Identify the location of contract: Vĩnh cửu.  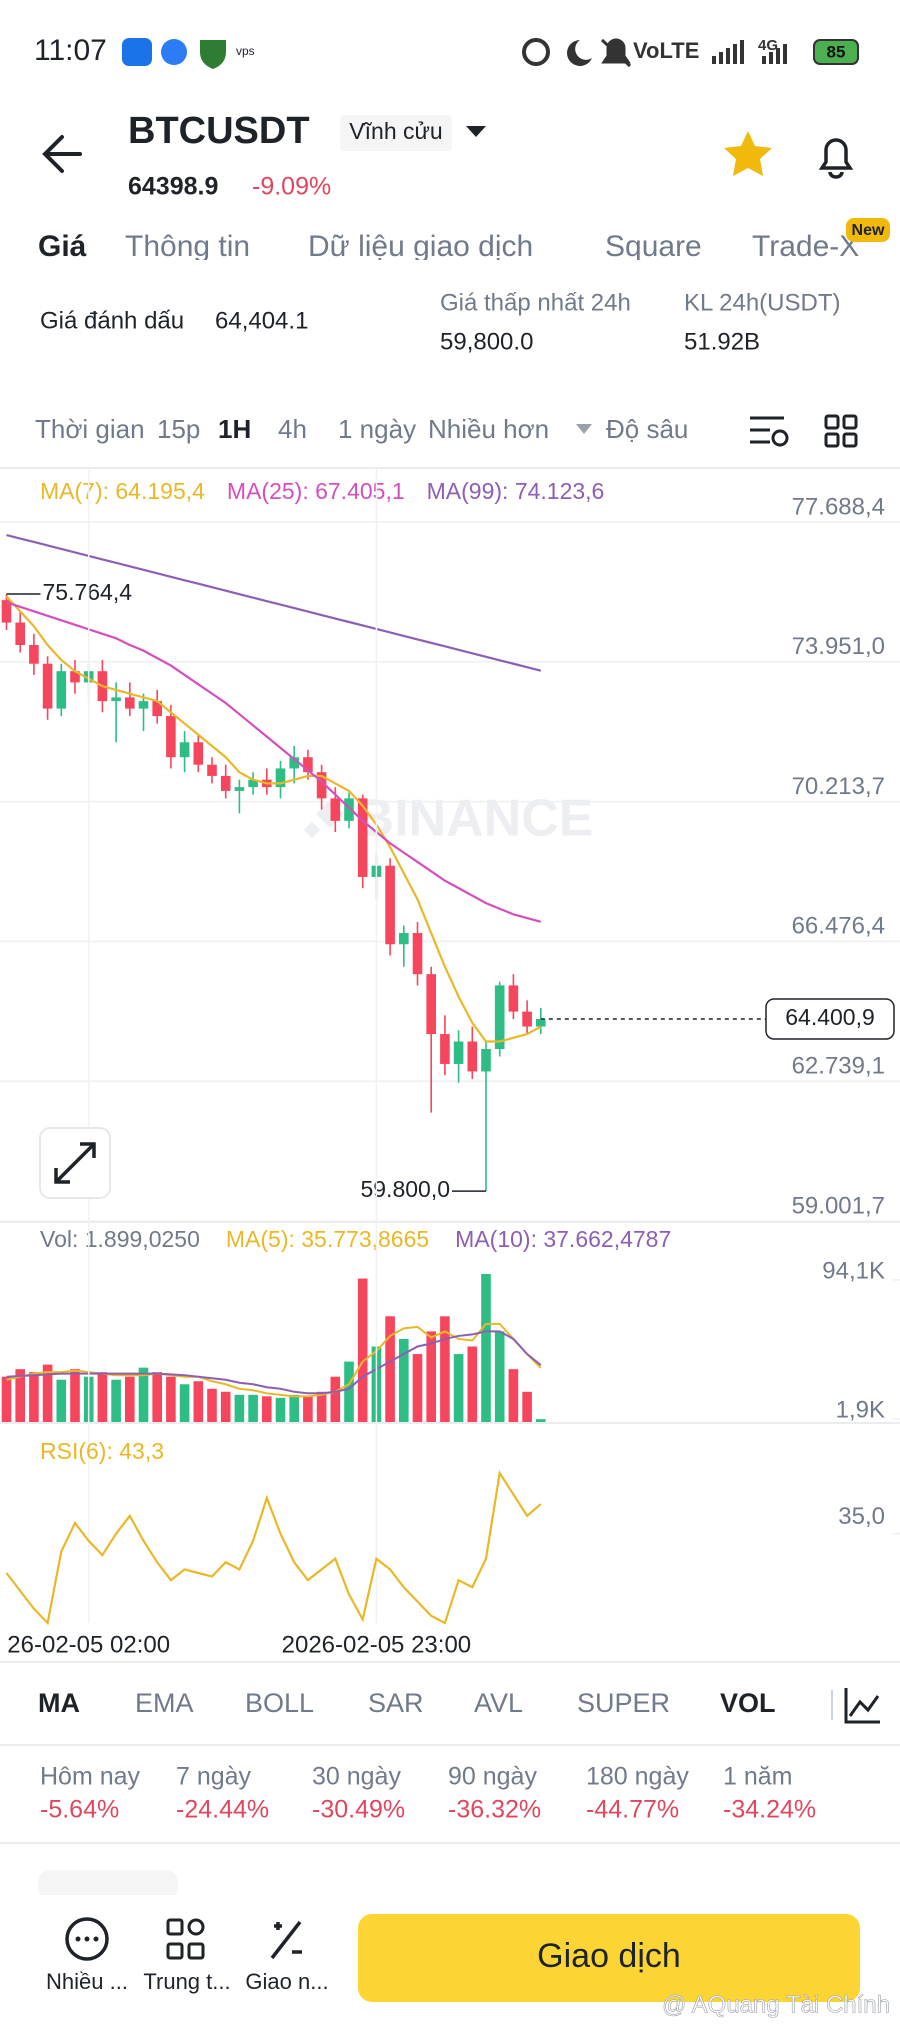
(395, 131).